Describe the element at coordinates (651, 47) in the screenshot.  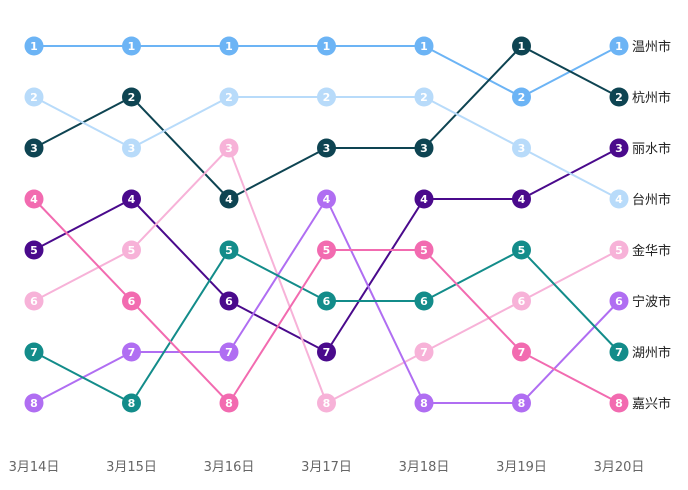
I see `series-end-label: 温州市` at that location.